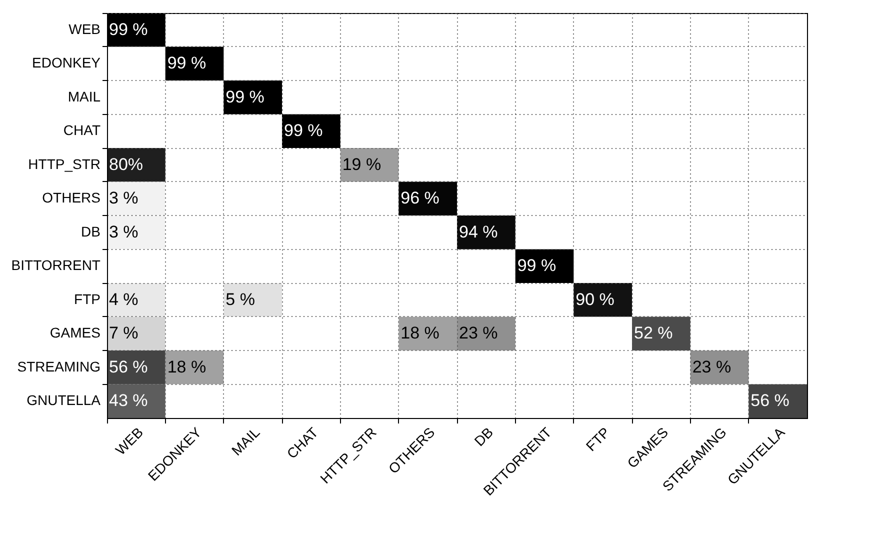 The height and width of the screenshot is (545, 883). Describe the element at coordinates (90, 231) in the screenshot. I see `y-tick-label: DB` at that location.